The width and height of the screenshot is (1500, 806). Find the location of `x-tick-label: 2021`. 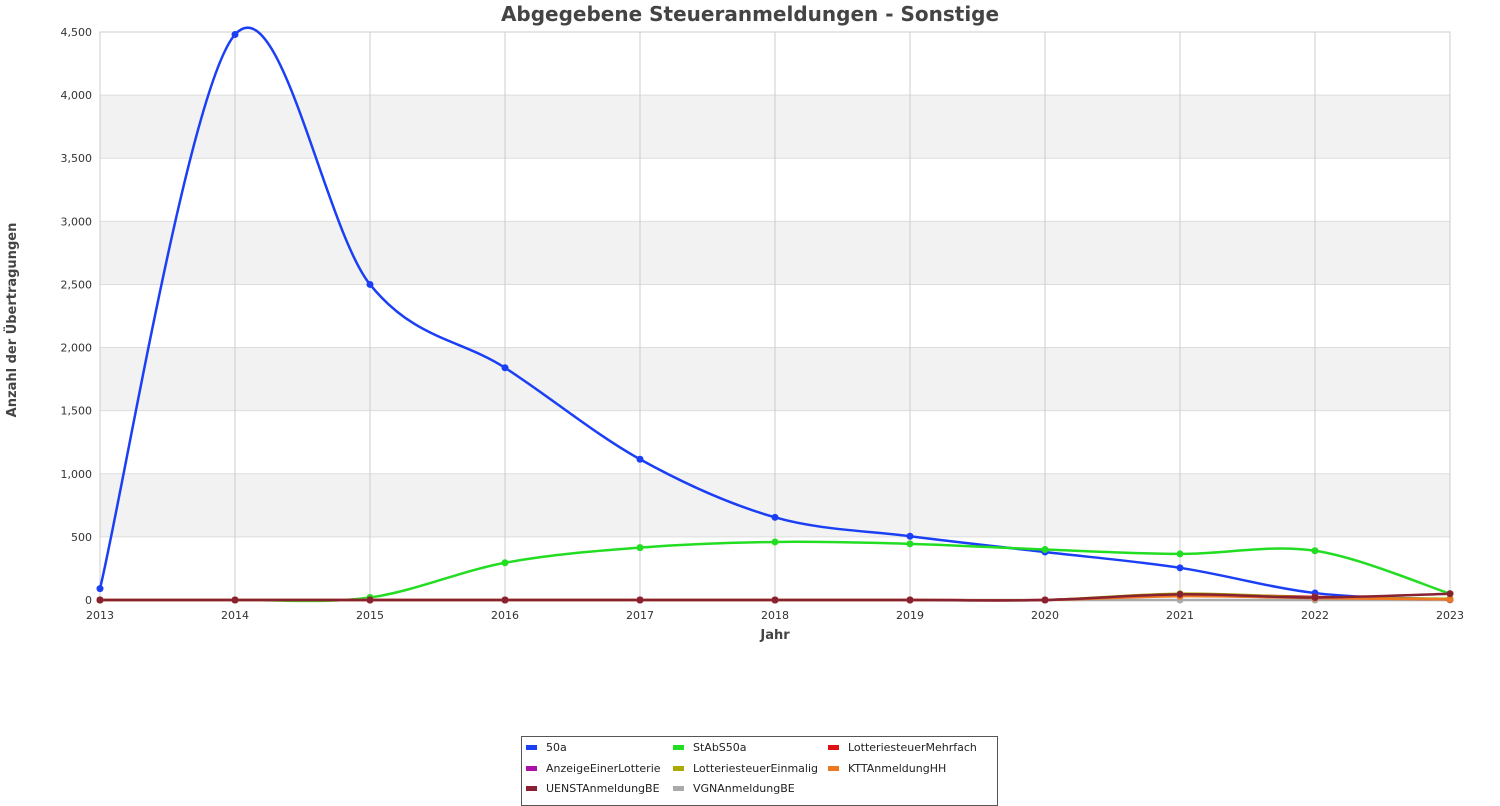

x-tick-label: 2021 is located at coordinates (1180, 615).